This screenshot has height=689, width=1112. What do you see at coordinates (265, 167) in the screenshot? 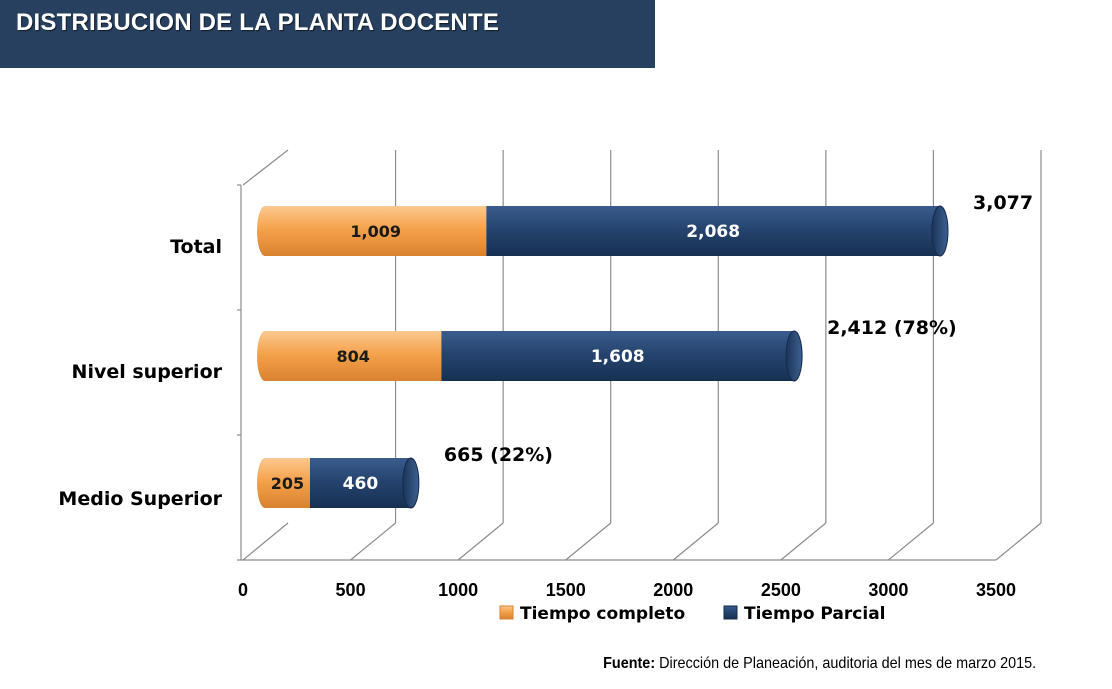
I see `side-wall-top-edge` at bounding box center [265, 167].